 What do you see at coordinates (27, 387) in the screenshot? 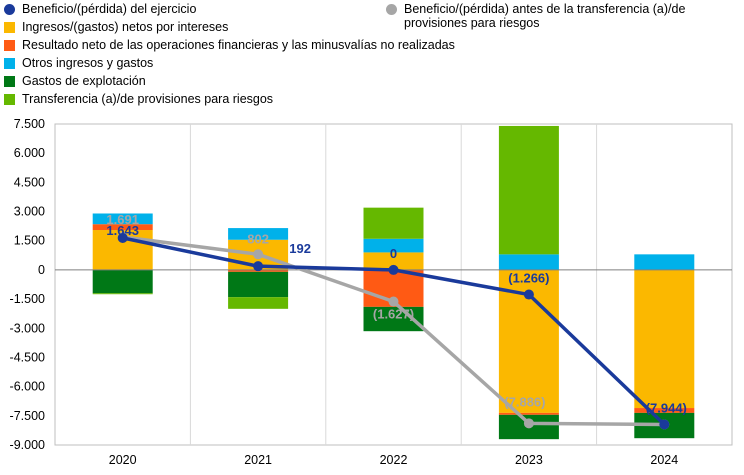
I see `y-tick-label: -6.000` at bounding box center [27, 387].